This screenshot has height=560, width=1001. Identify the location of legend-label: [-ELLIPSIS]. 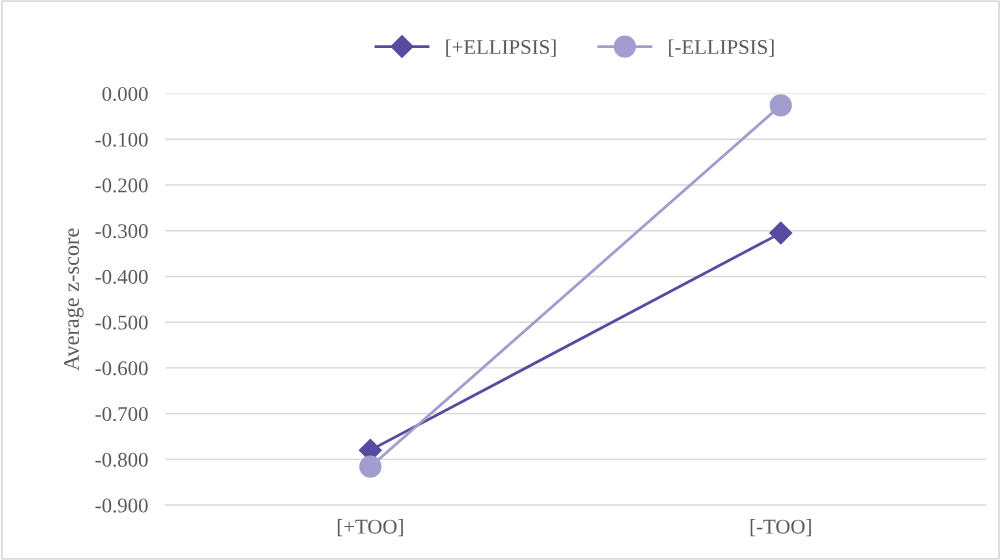
(721, 48).